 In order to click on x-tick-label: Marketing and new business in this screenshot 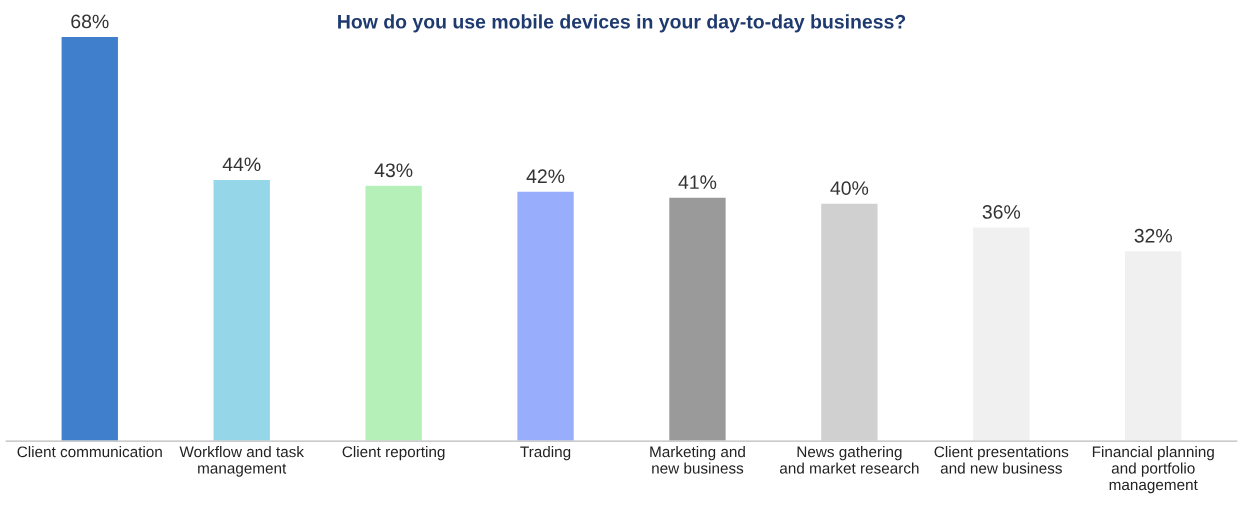, I will do `click(697, 460)`.